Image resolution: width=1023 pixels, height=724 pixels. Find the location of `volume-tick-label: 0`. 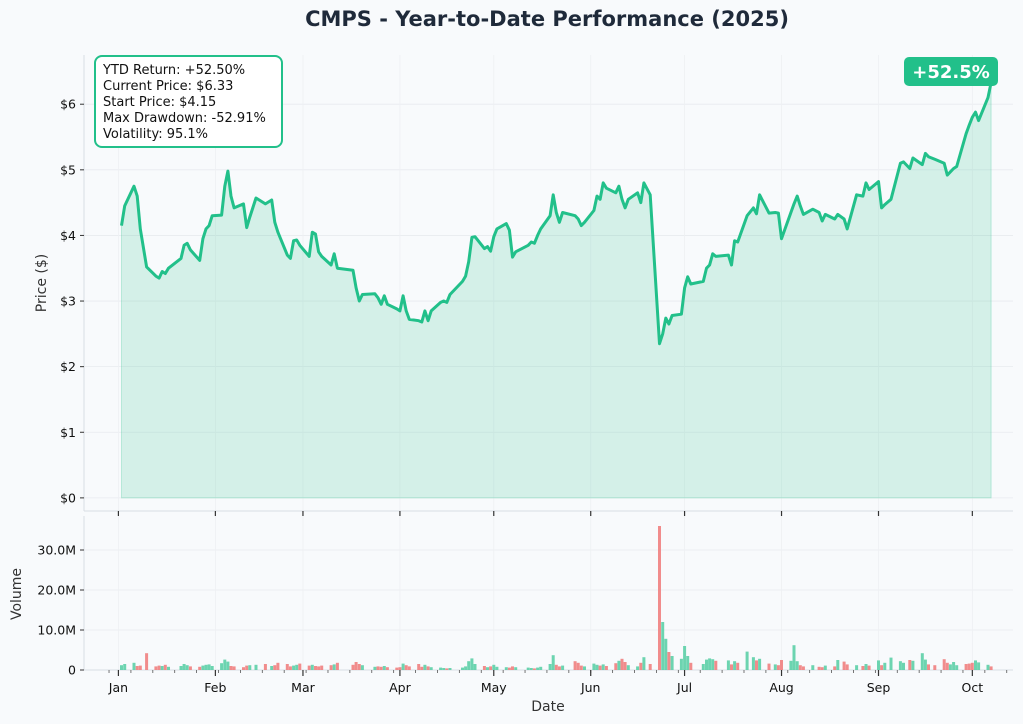

volume-tick-label: 0 is located at coordinates (72, 670).